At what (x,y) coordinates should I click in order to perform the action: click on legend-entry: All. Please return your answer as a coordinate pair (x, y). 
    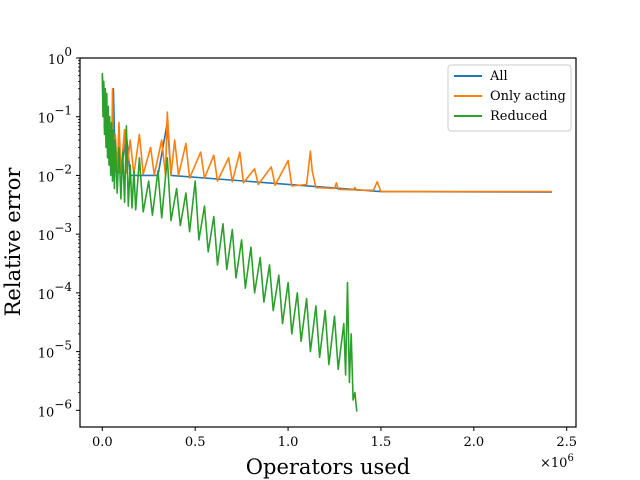
    Looking at the image, I should click on (498, 76).